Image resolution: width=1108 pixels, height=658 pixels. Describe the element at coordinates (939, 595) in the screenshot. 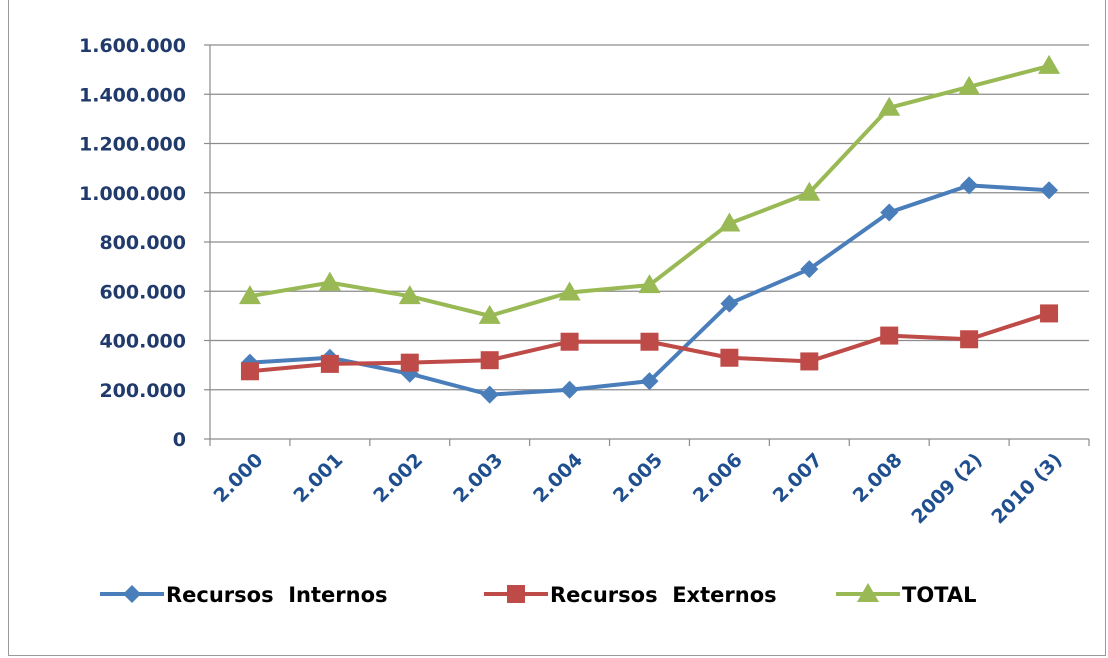

I see `legend-label: TOTAL` at that location.